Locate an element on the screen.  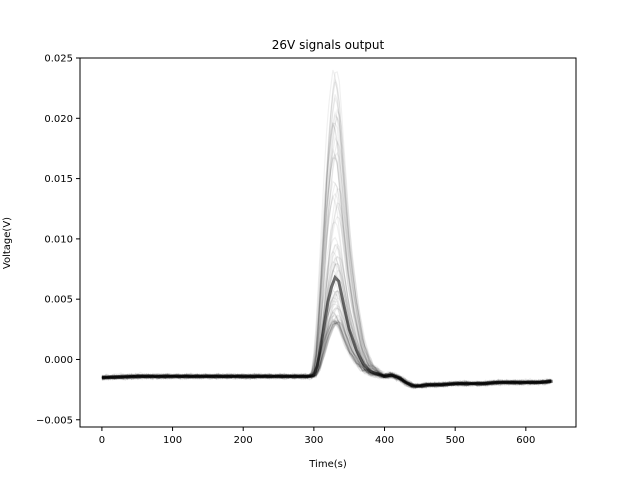
x-tick-label: 600 is located at coordinates (525, 440).